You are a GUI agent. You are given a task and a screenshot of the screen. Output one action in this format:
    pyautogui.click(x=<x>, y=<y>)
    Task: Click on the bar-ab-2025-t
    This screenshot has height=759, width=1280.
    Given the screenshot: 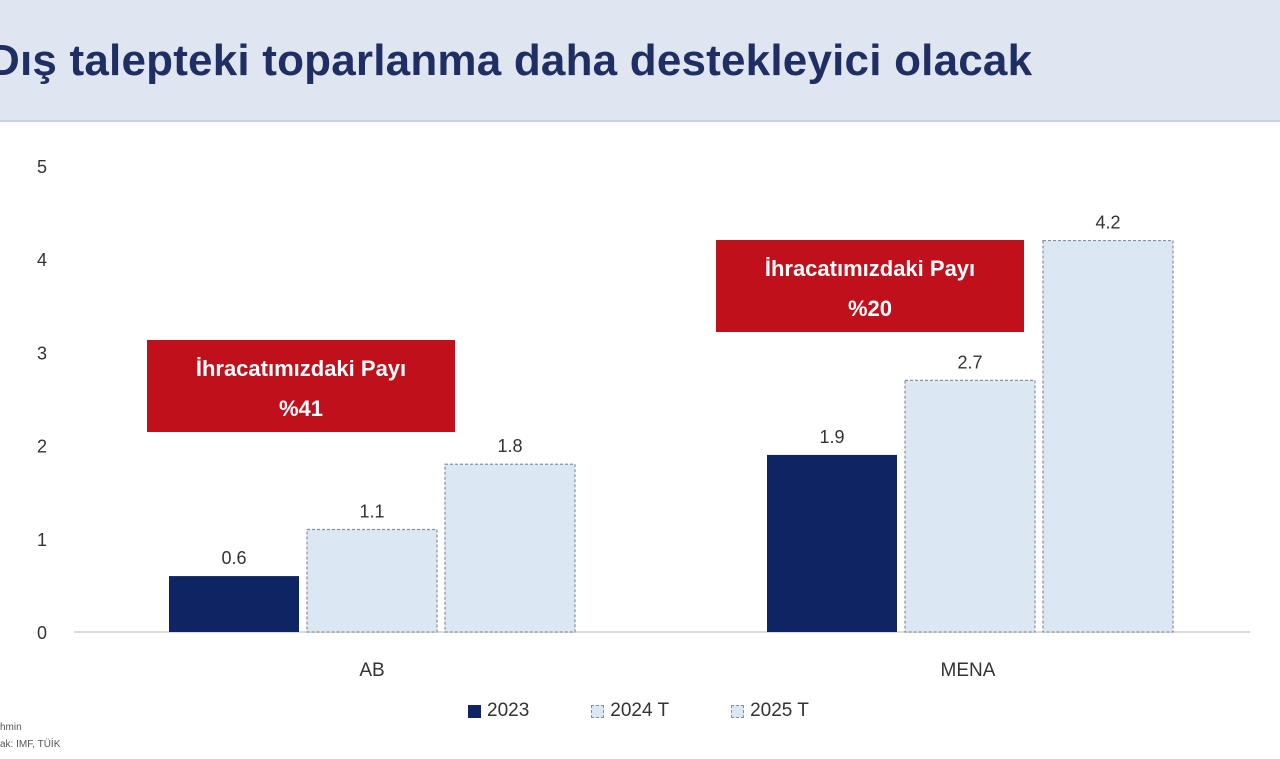 What is the action you would take?
    pyautogui.click(x=510, y=548)
    